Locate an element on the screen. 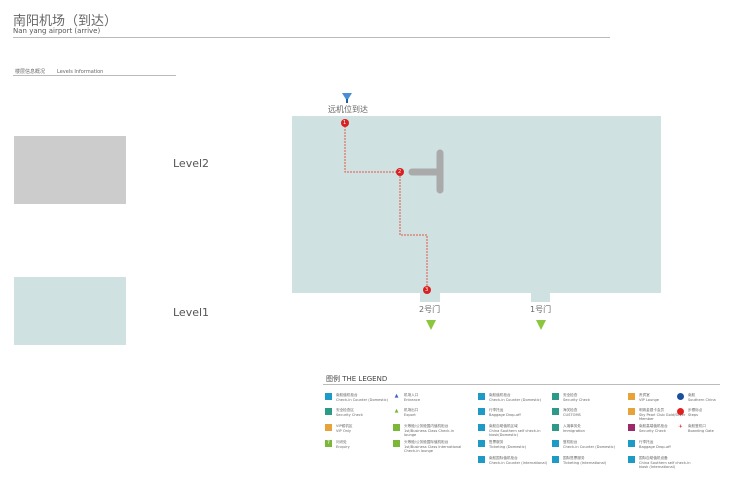 The image size is (730, 480). legend-cn: 头等舱/公务舱国内值机柜台 is located at coordinates (426, 426).